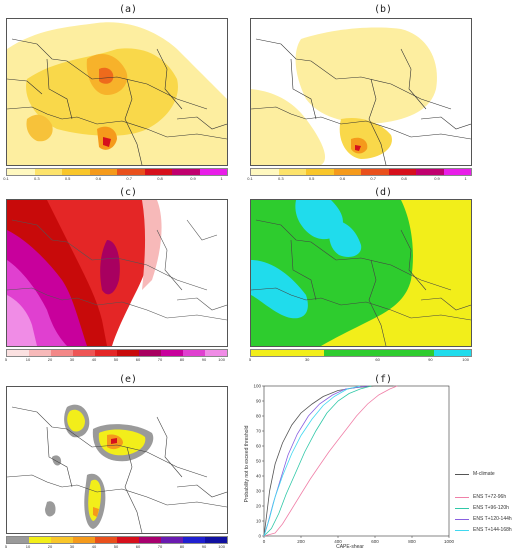 This screenshot has width=519, height=550. I want to click on chart-legend-tail, so click(487, 547).